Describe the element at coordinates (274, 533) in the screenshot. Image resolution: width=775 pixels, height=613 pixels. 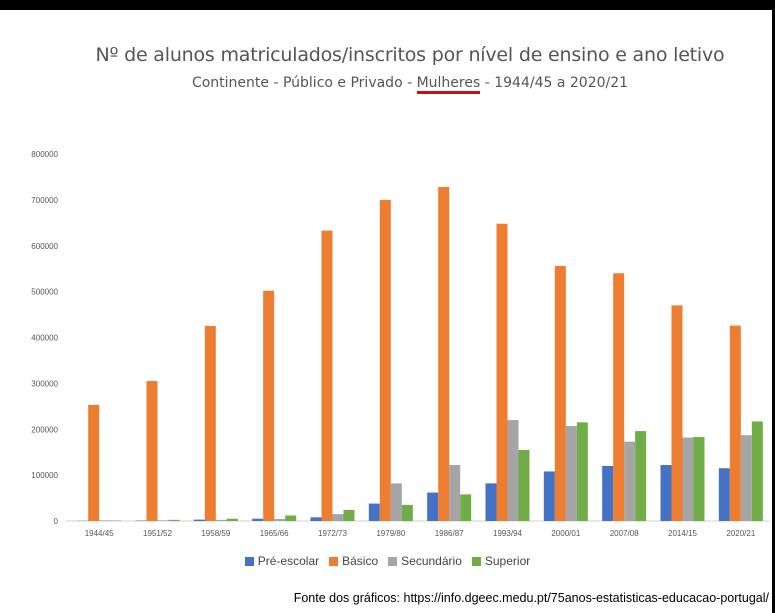
I see `x-tick-label: 1965/66` at that location.